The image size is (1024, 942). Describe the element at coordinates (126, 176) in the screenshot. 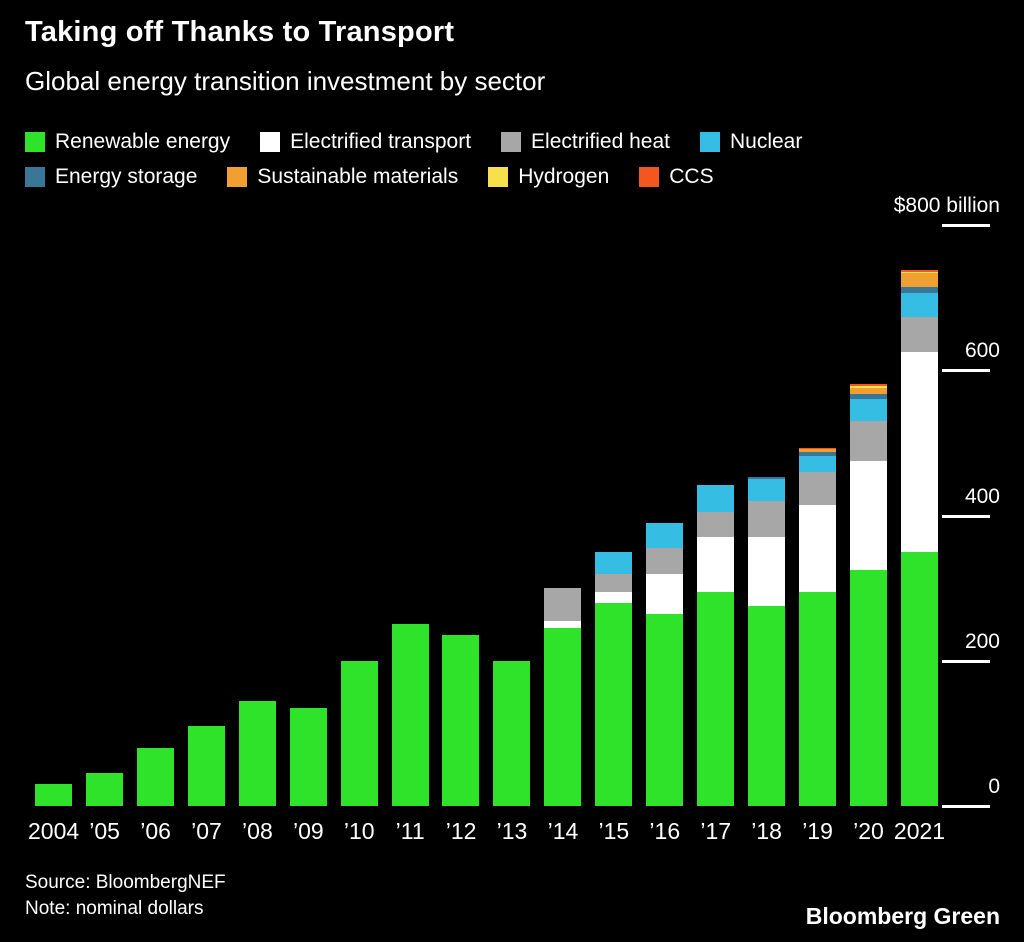

I see `legend-label: Energy storage` at that location.